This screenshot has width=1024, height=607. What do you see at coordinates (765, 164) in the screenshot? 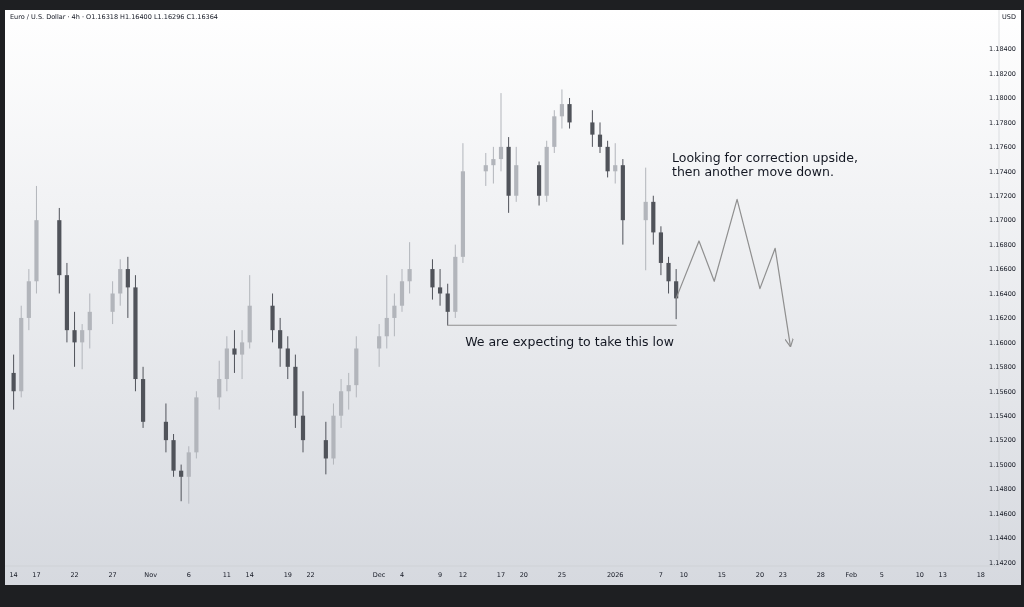
I see `annotation: Looking for correction upside, then another move down.` at bounding box center [765, 164].